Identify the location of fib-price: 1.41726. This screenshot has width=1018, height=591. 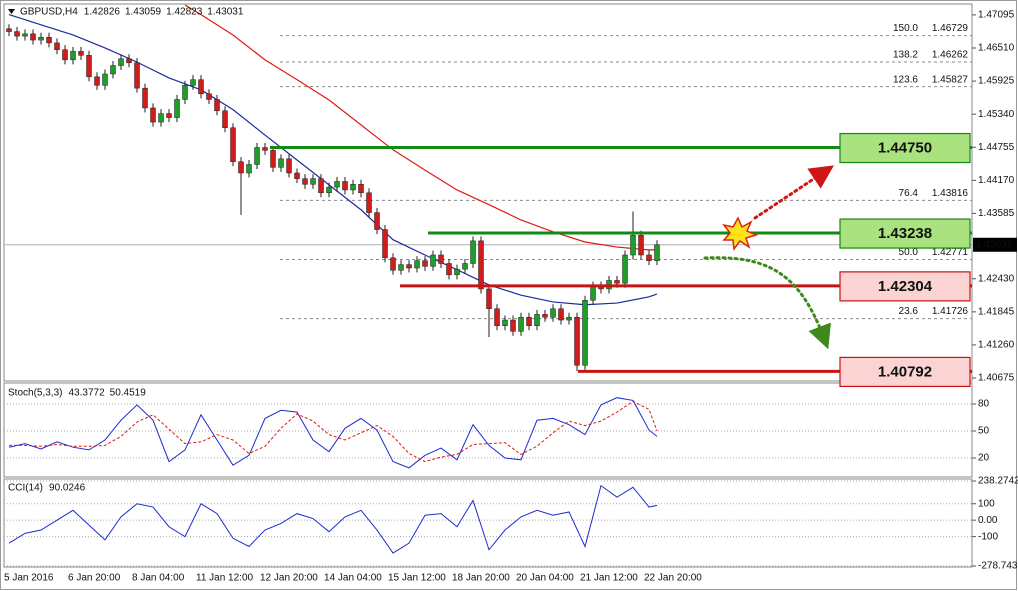
(950, 311).